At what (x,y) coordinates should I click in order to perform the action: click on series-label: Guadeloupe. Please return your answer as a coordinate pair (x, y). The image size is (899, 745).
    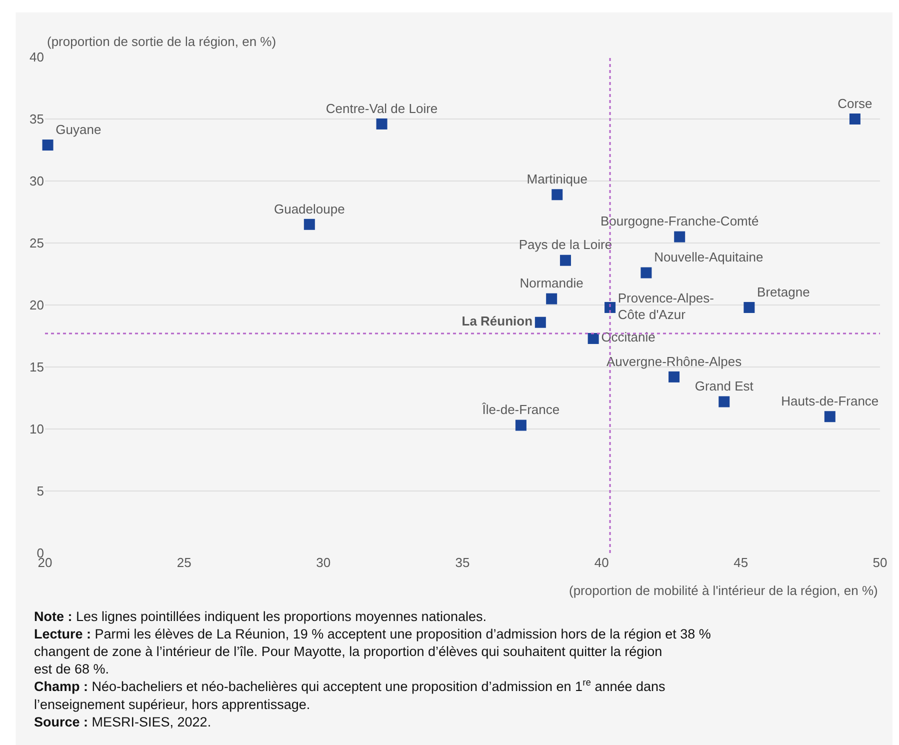
    Looking at the image, I should click on (309, 208).